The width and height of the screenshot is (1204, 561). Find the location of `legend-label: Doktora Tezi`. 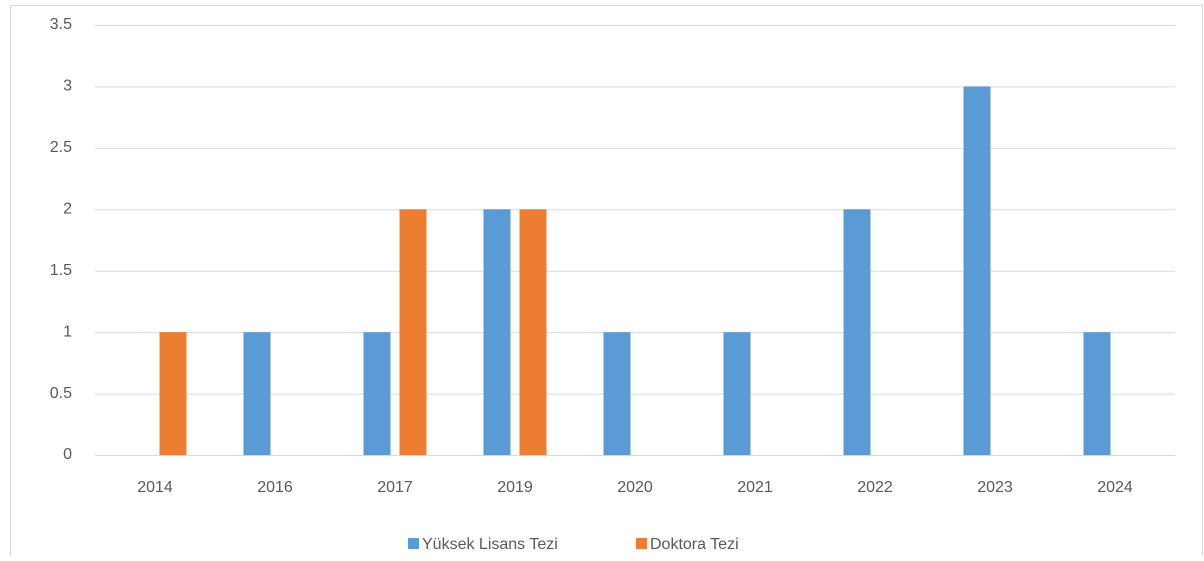

legend-label: Doktora Tezi is located at coordinates (694, 544).